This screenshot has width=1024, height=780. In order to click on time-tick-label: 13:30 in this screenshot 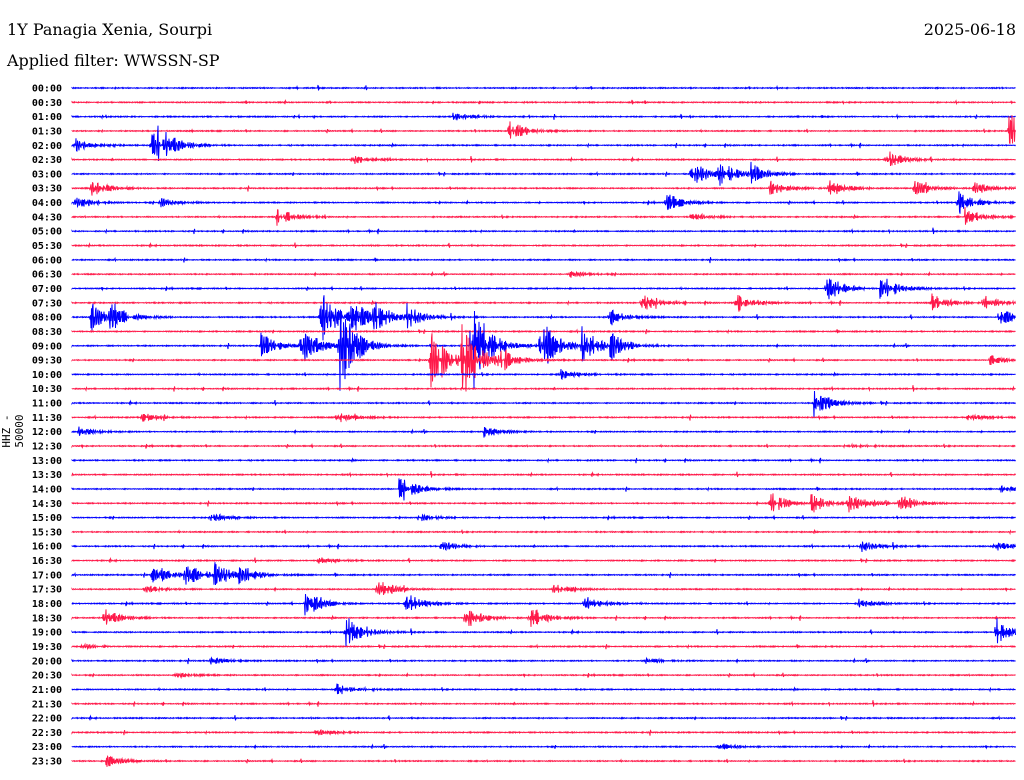, I will do `click(47, 475)`.